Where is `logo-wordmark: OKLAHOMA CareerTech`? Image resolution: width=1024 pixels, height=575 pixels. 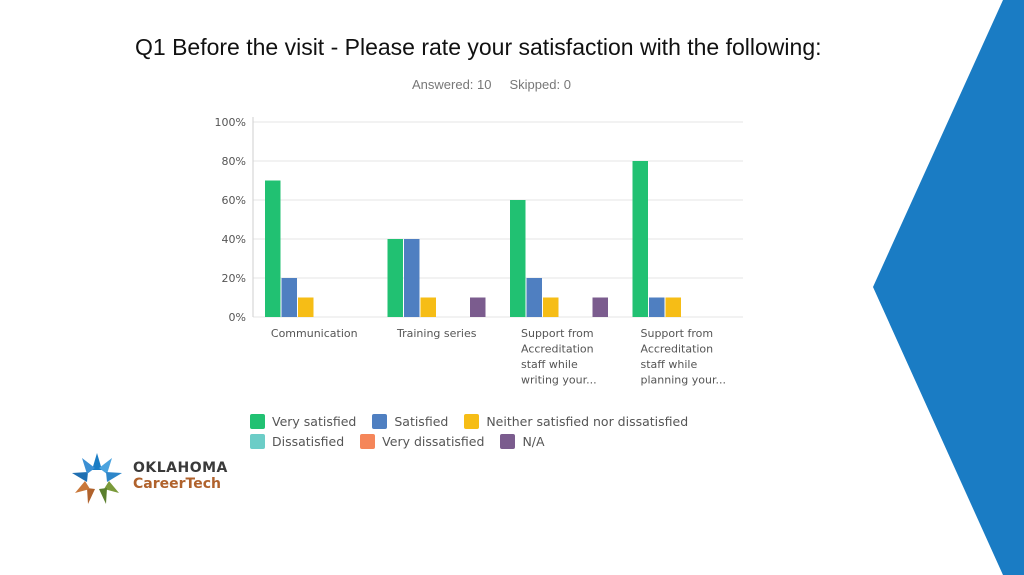 logo-wordmark: OKLAHOMA CareerTech is located at coordinates (180, 476).